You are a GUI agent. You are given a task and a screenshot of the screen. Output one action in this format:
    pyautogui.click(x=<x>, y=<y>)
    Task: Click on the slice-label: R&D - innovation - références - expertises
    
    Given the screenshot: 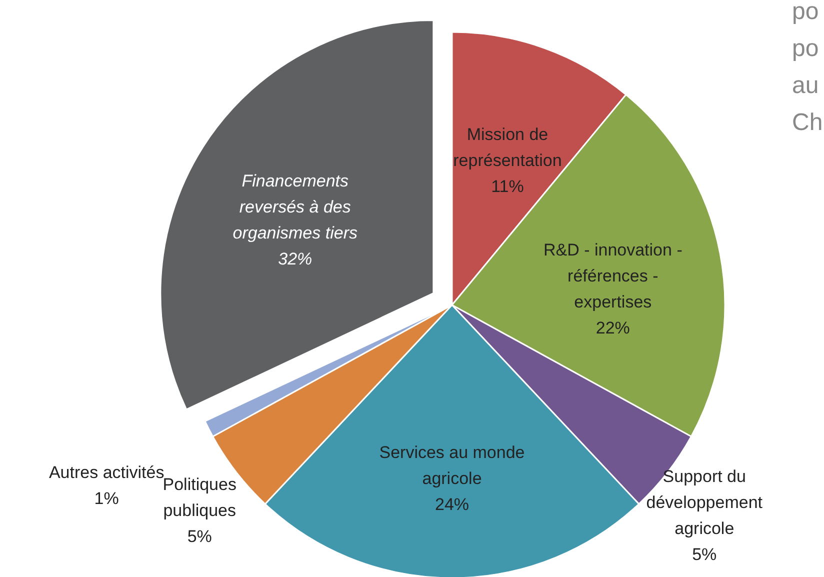 What is the action you would take?
    pyautogui.click(x=612, y=276)
    